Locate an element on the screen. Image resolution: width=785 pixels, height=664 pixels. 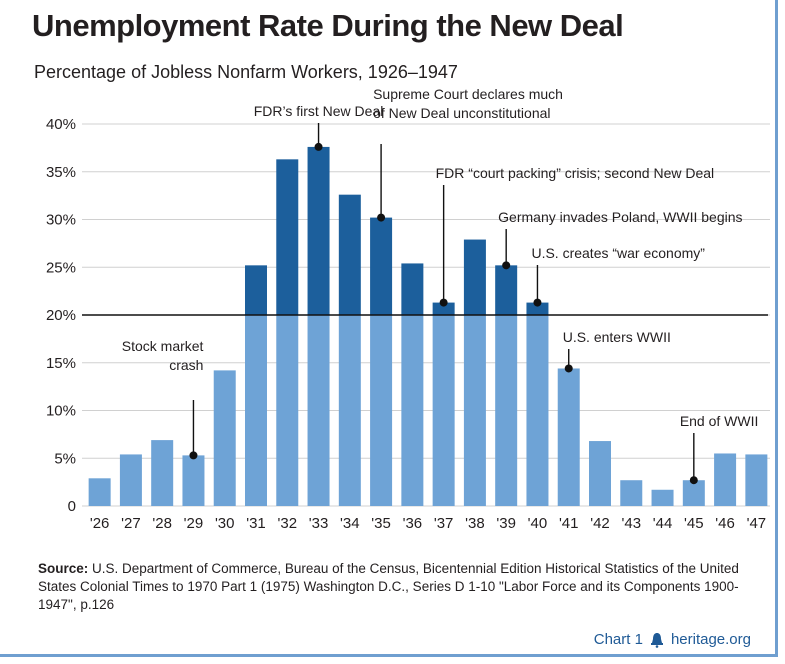
x-tick-label: '29 is located at coordinates (194, 523).